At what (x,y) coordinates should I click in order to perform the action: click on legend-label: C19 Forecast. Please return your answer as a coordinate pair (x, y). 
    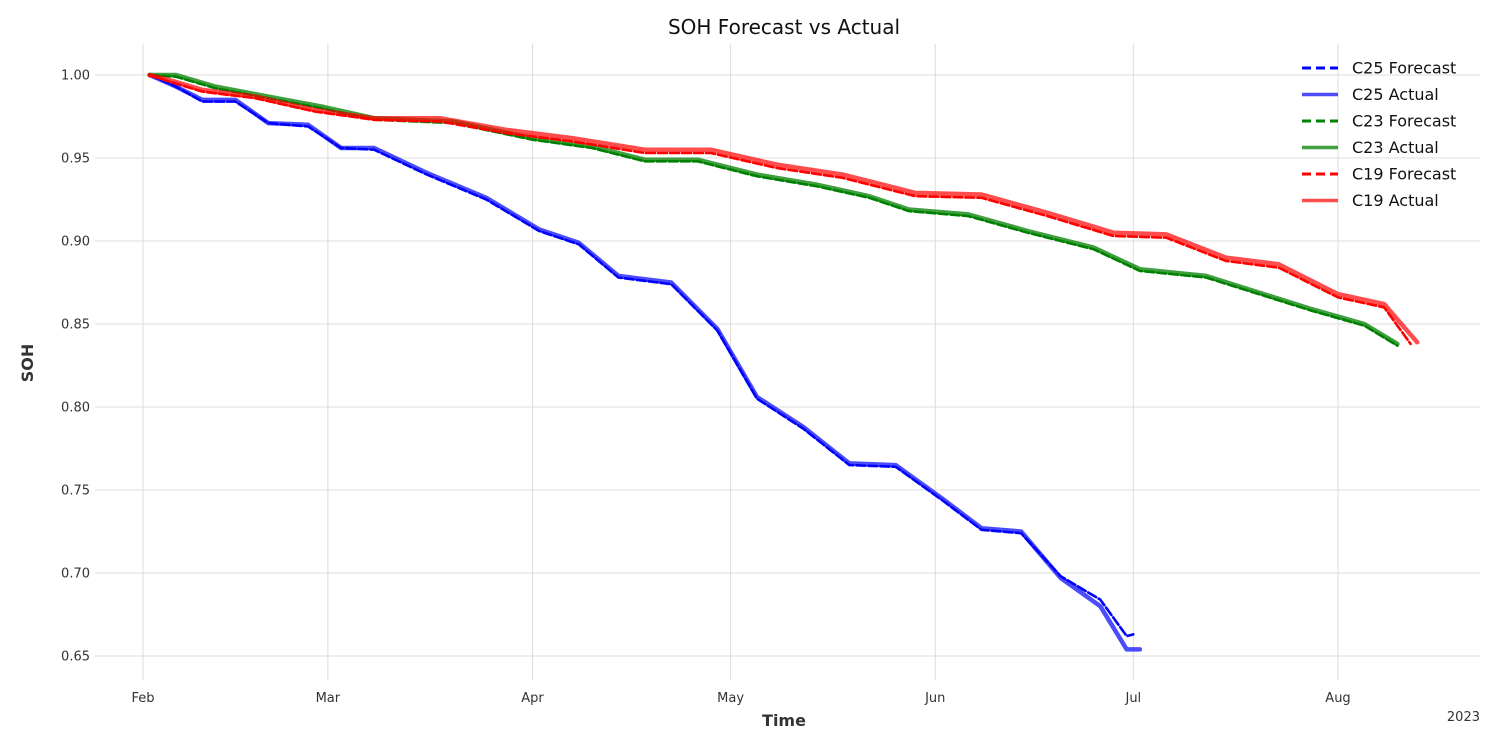
    Looking at the image, I should click on (1404, 174).